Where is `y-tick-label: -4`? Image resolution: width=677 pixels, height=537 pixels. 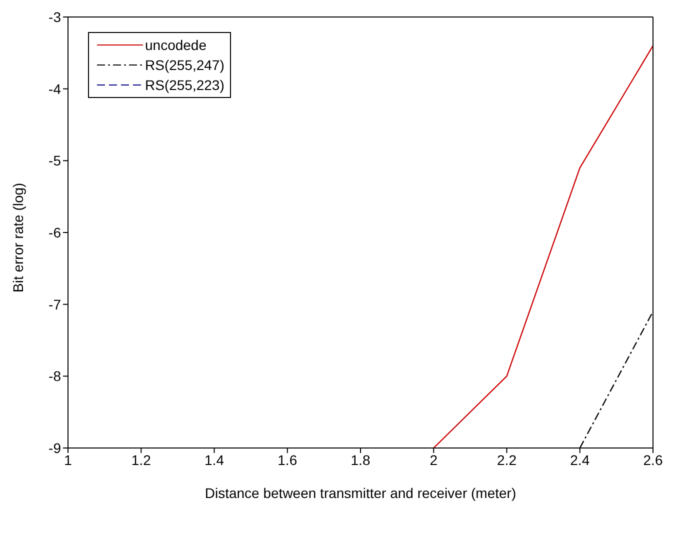 y-tick-label: -4 is located at coordinates (55, 88).